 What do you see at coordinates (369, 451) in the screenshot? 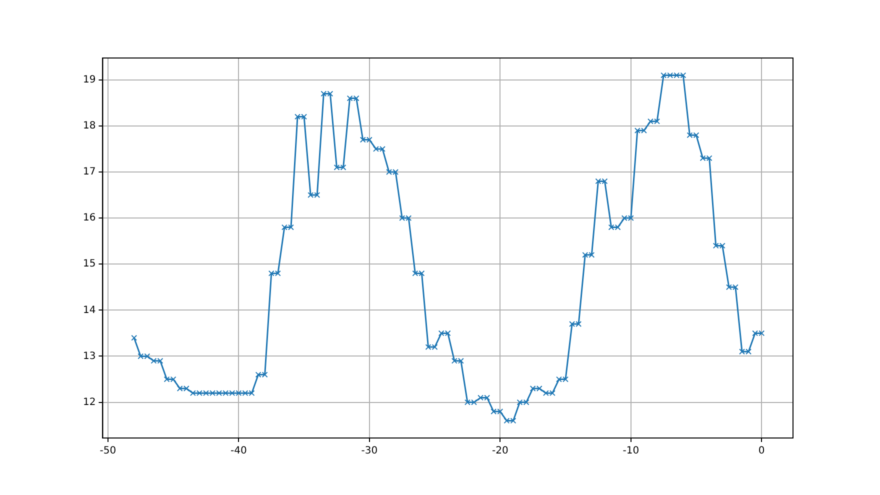
I see `x-tick-label: -30` at bounding box center [369, 451].